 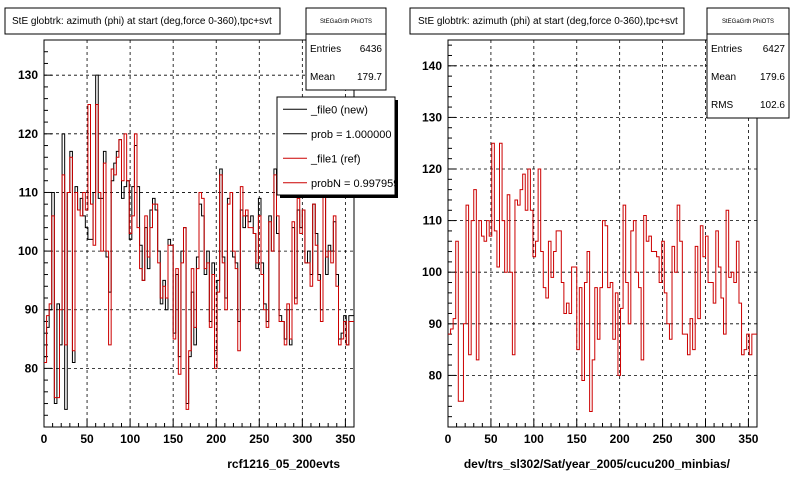 I want to click on stats-value: 6436, so click(x=371, y=49).